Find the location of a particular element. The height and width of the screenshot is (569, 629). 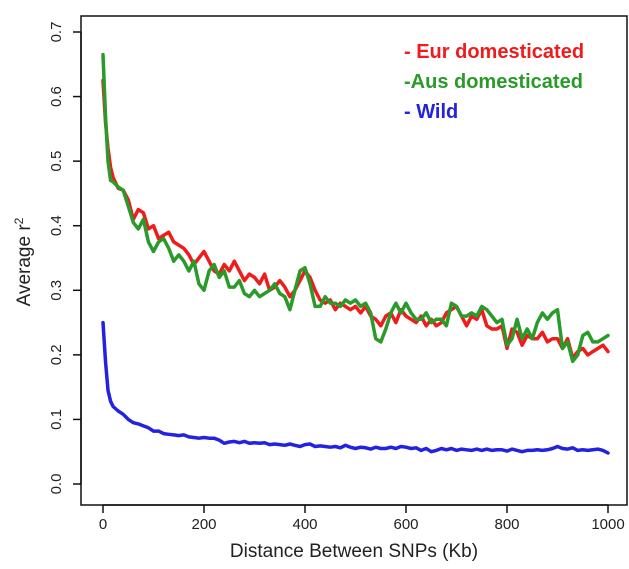

x-tick-label: 400 is located at coordinates (304, 524).